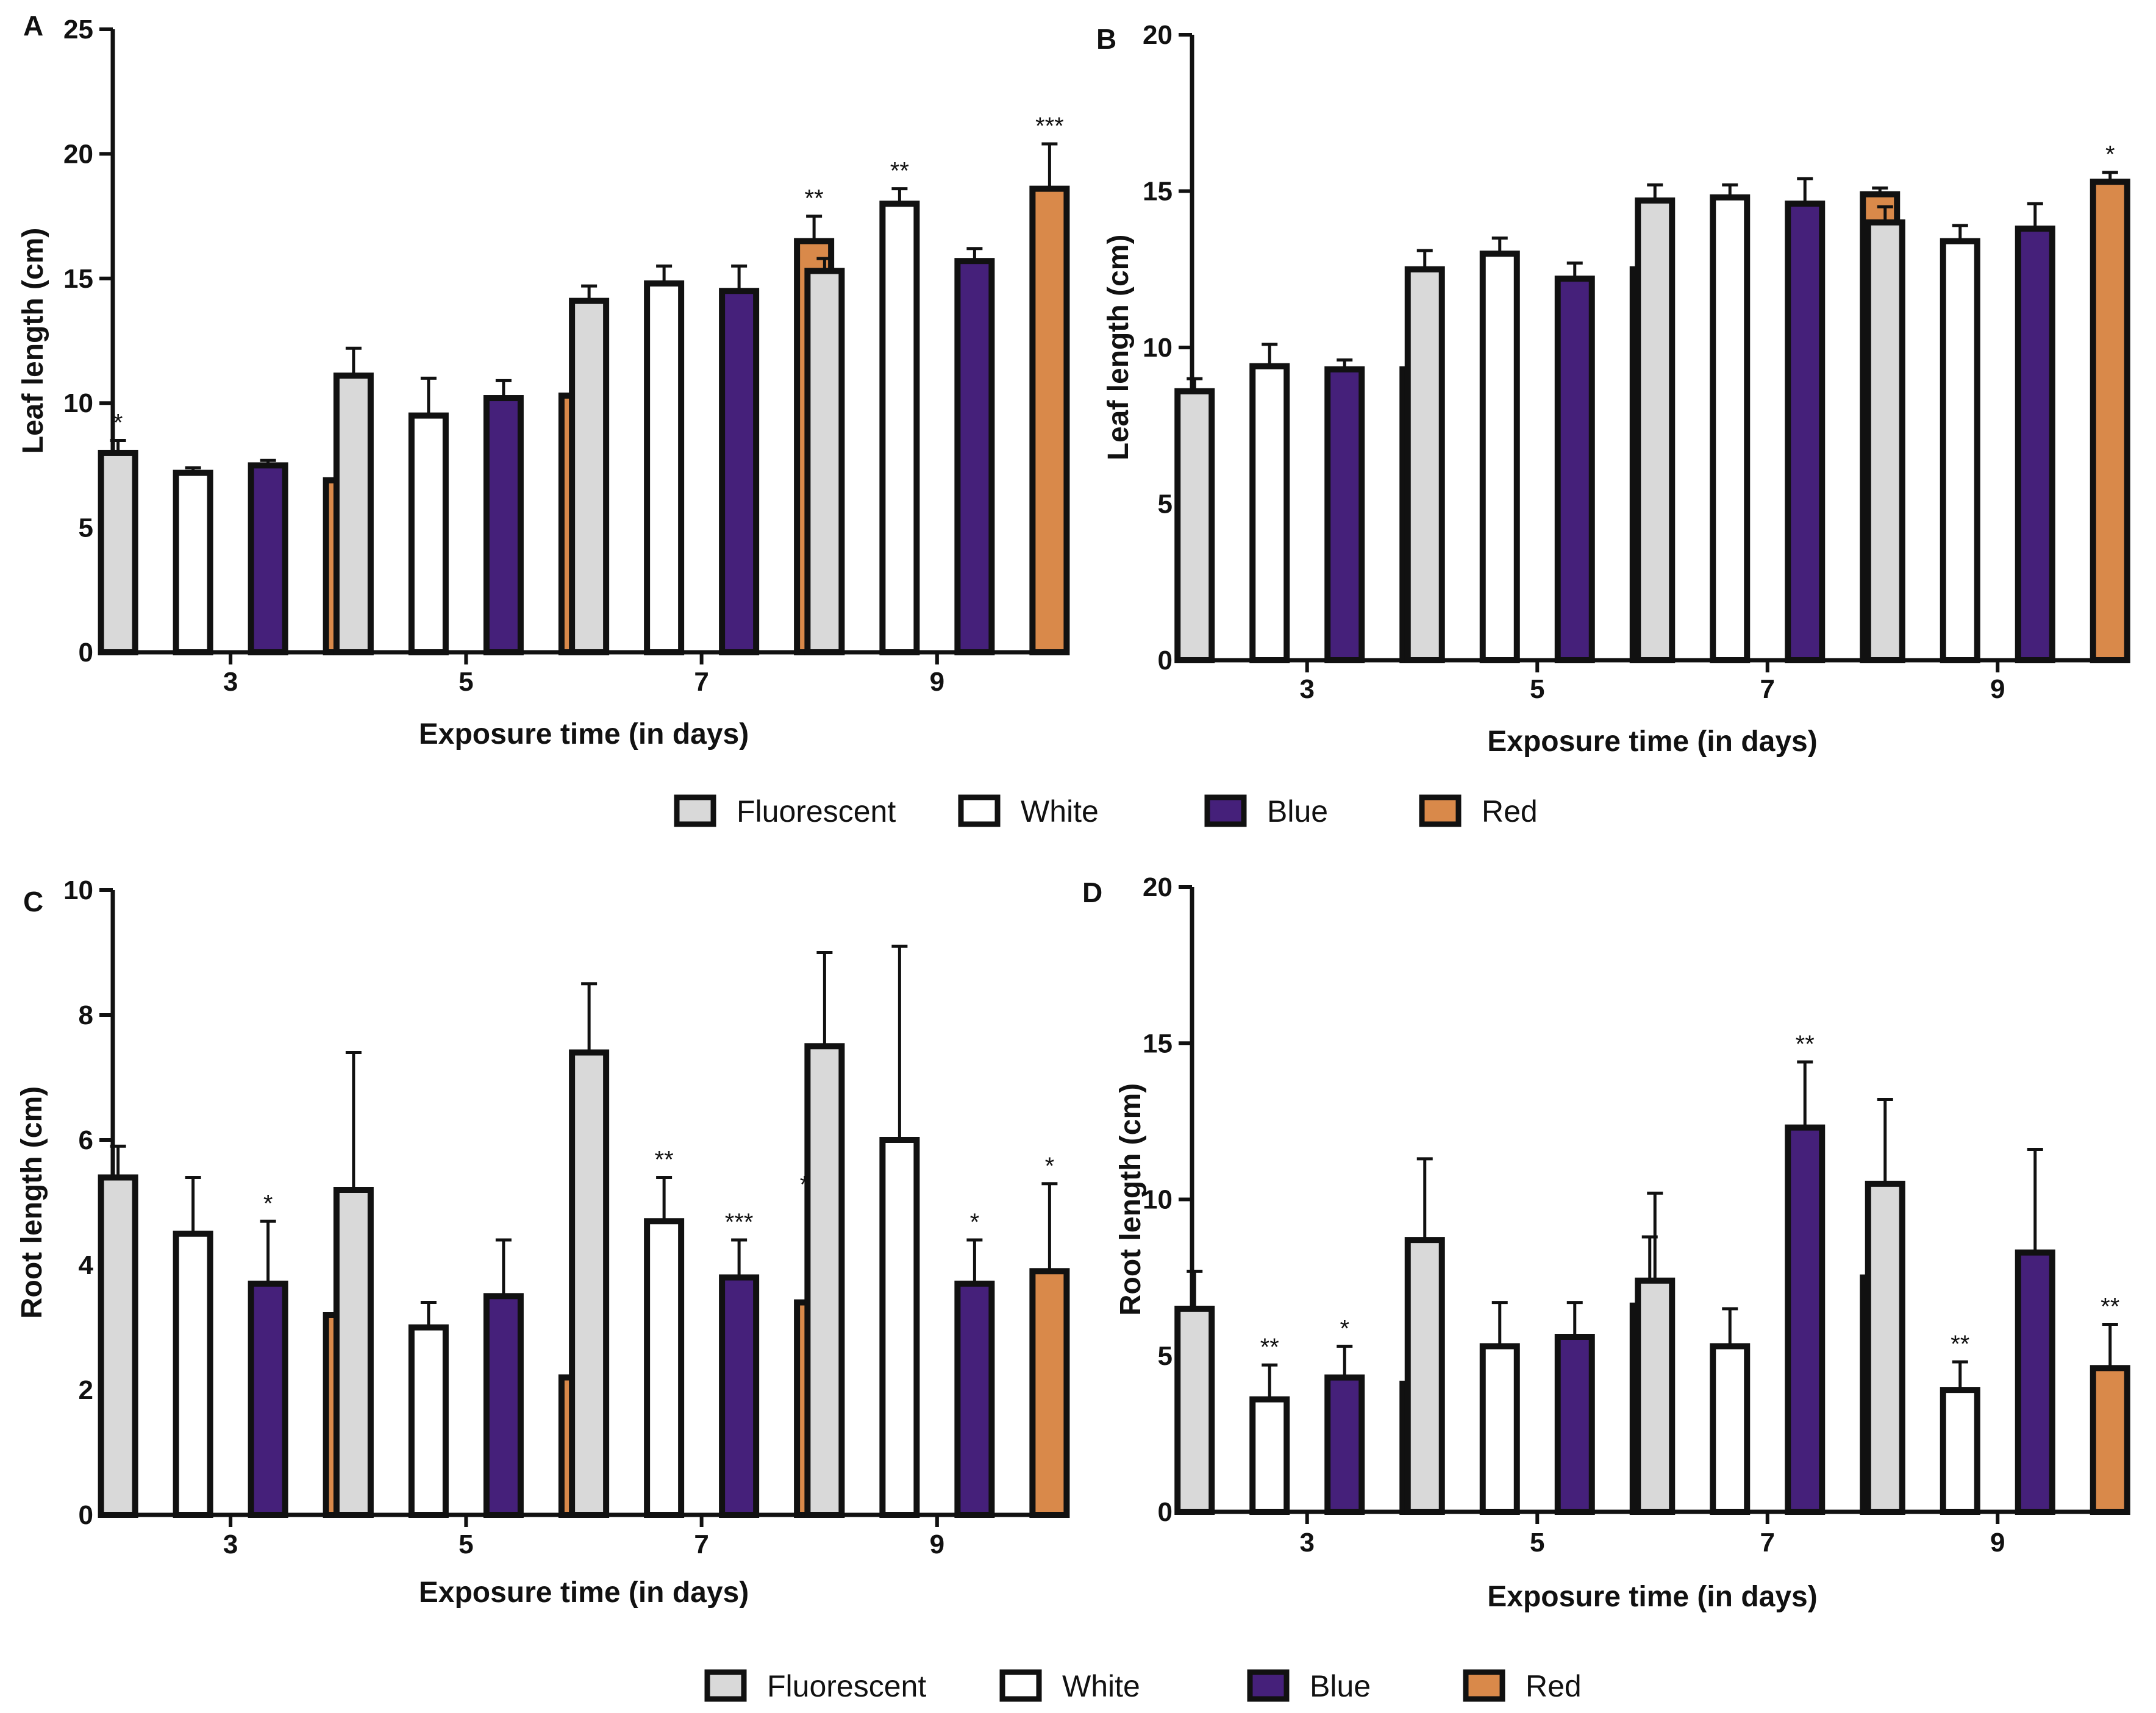  What do you see at coordinates (1106, 811) in the screenshot?
I see `legend-top: Fluorescent White Blue Red` at bounding box center [1106, 811].